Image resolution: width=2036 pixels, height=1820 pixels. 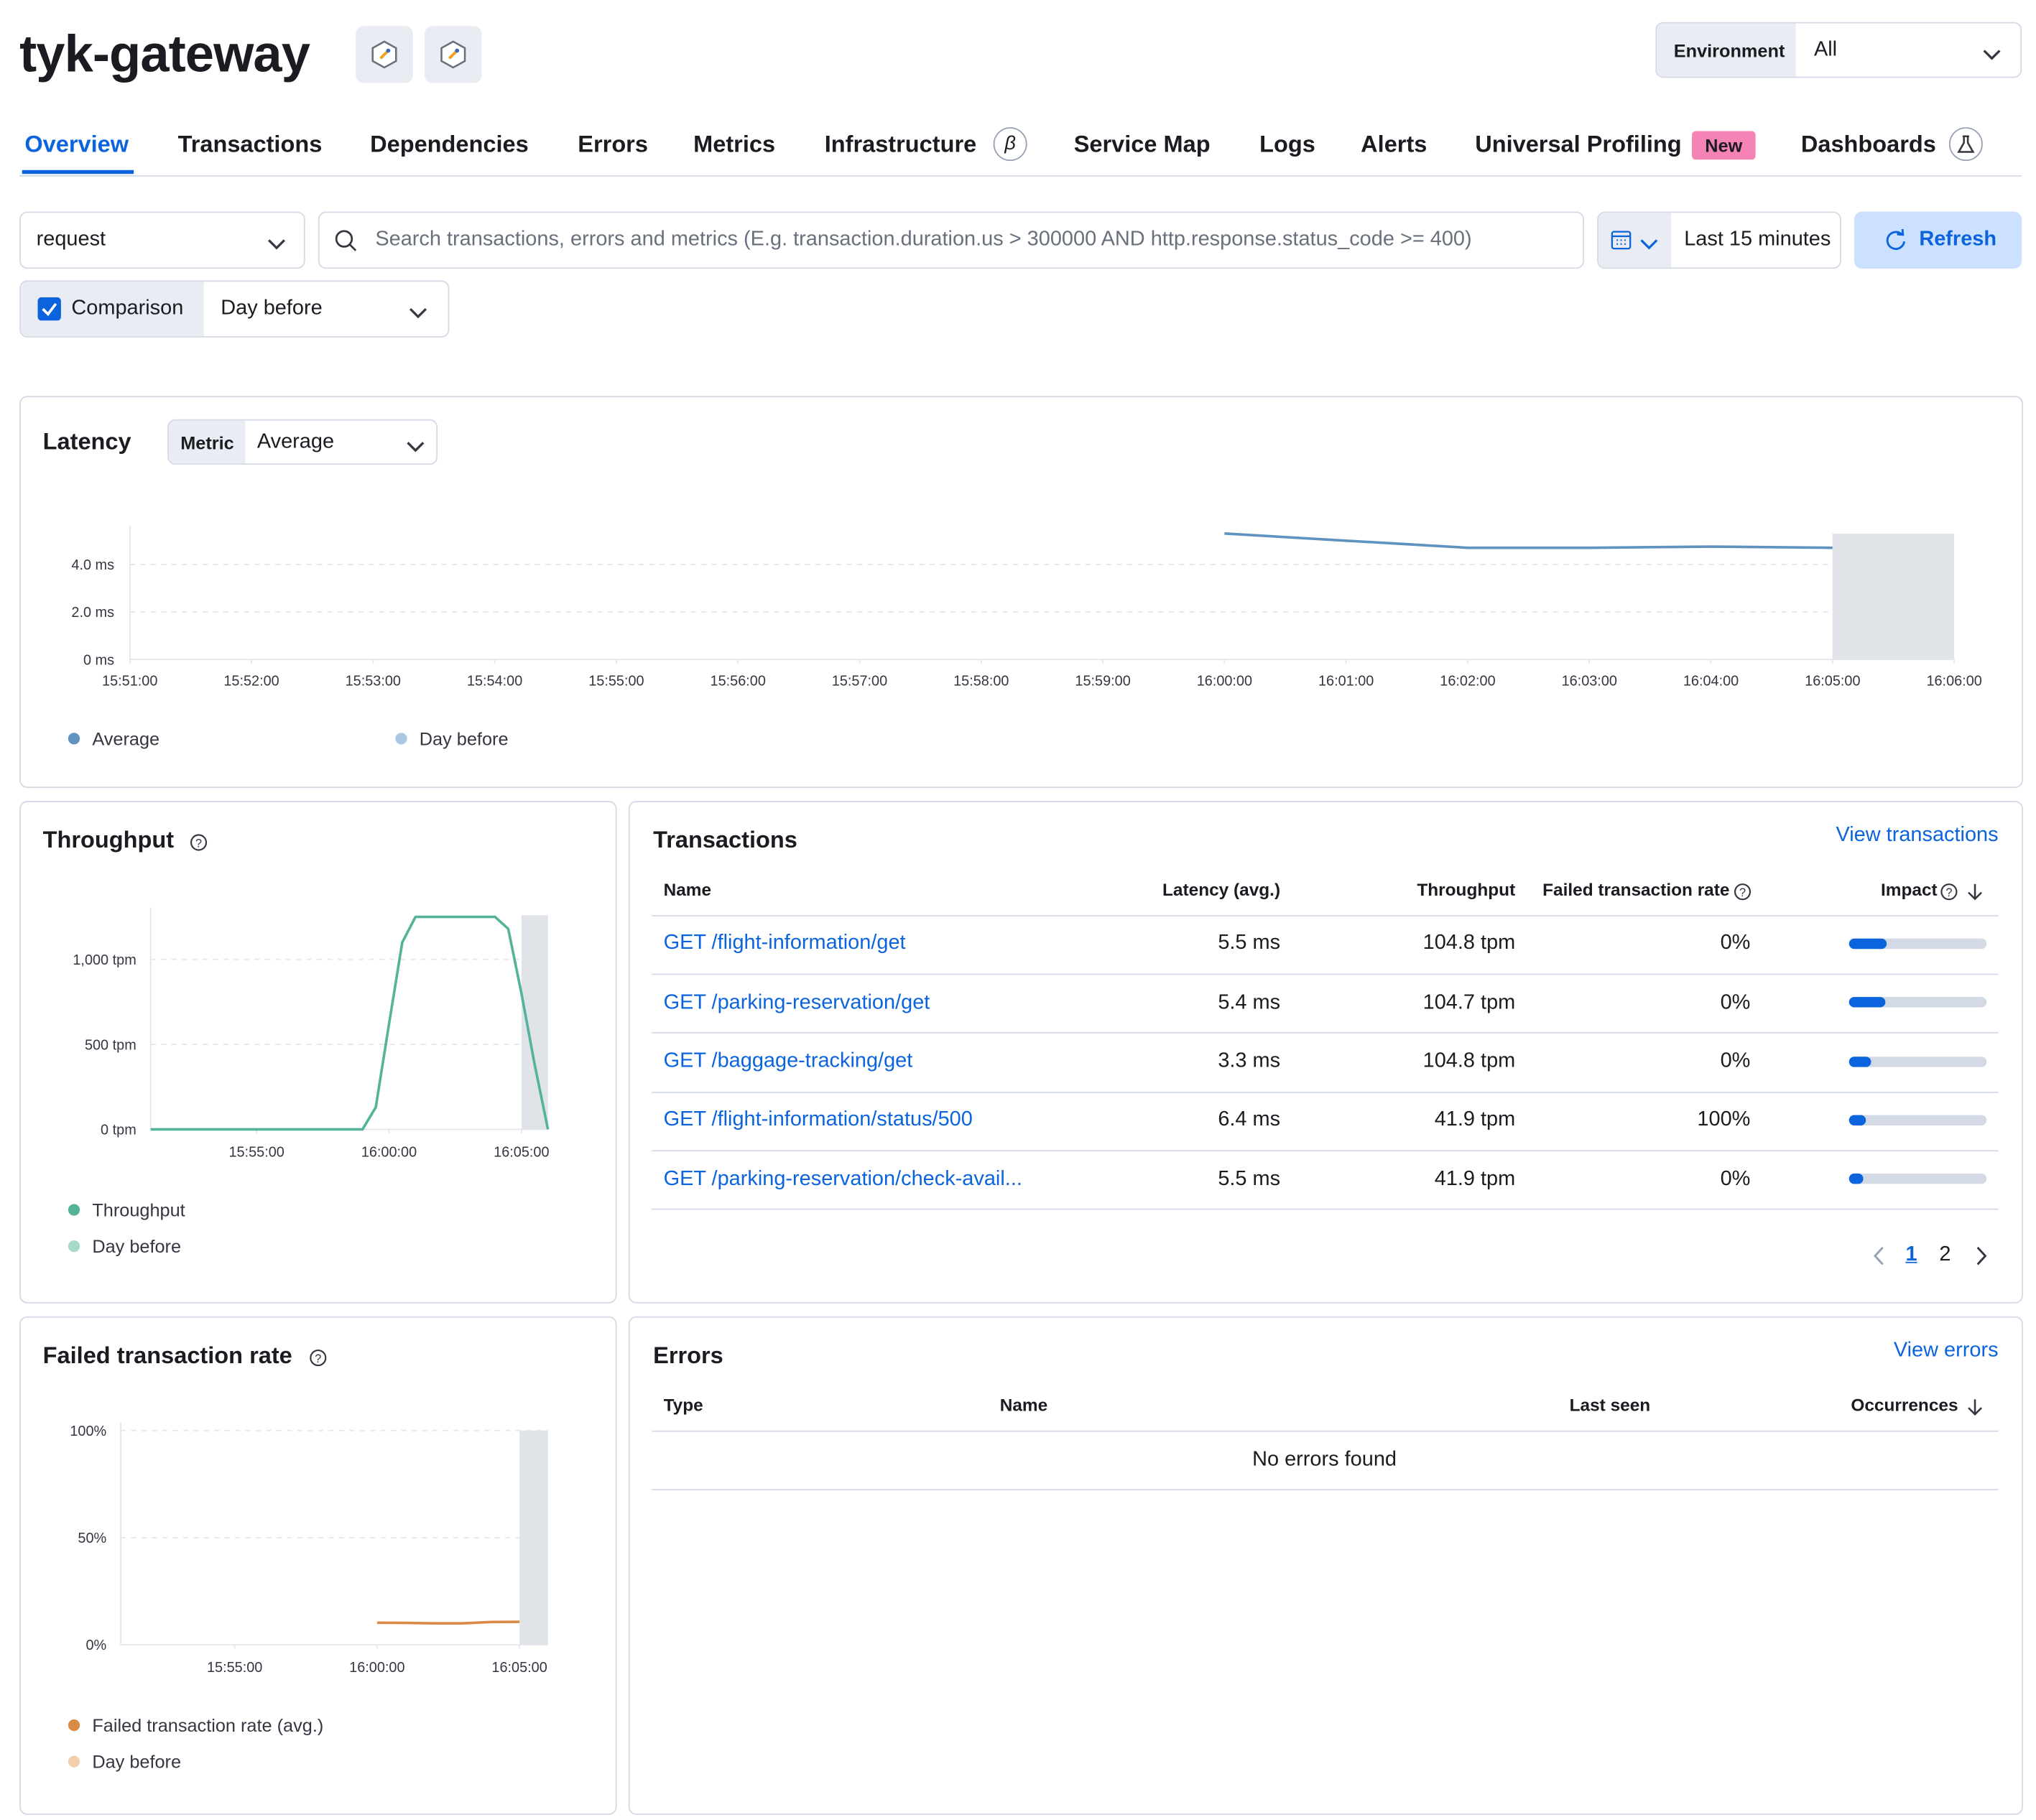 What do you see at coordinates (1758, 239) in the screenshot?
I see `time-range: Last 15 minutes` at bounding box center [1758, 239].